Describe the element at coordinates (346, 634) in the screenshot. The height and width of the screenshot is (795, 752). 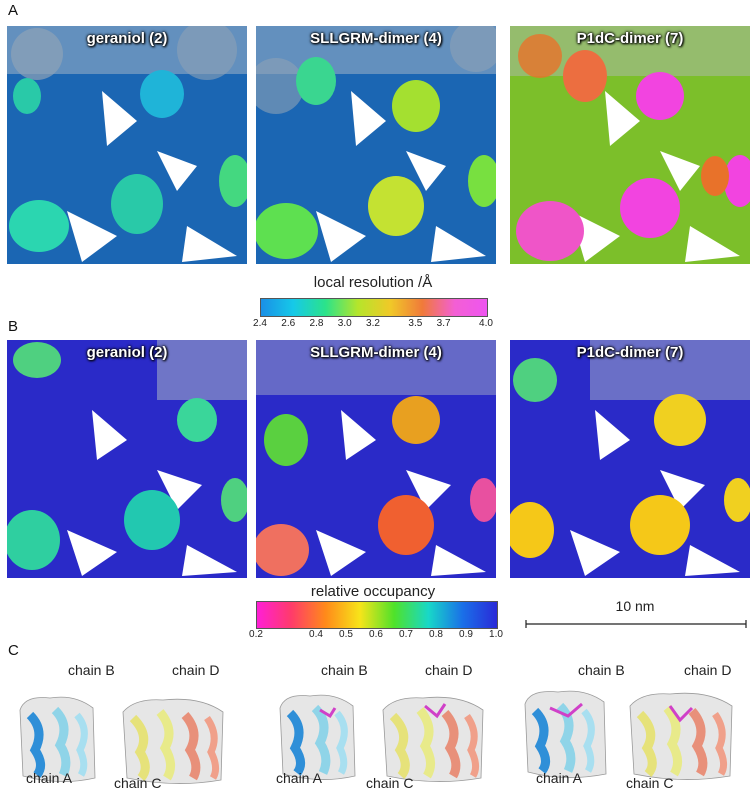
I see `colorbar-tick-label: 0.5` at that location.